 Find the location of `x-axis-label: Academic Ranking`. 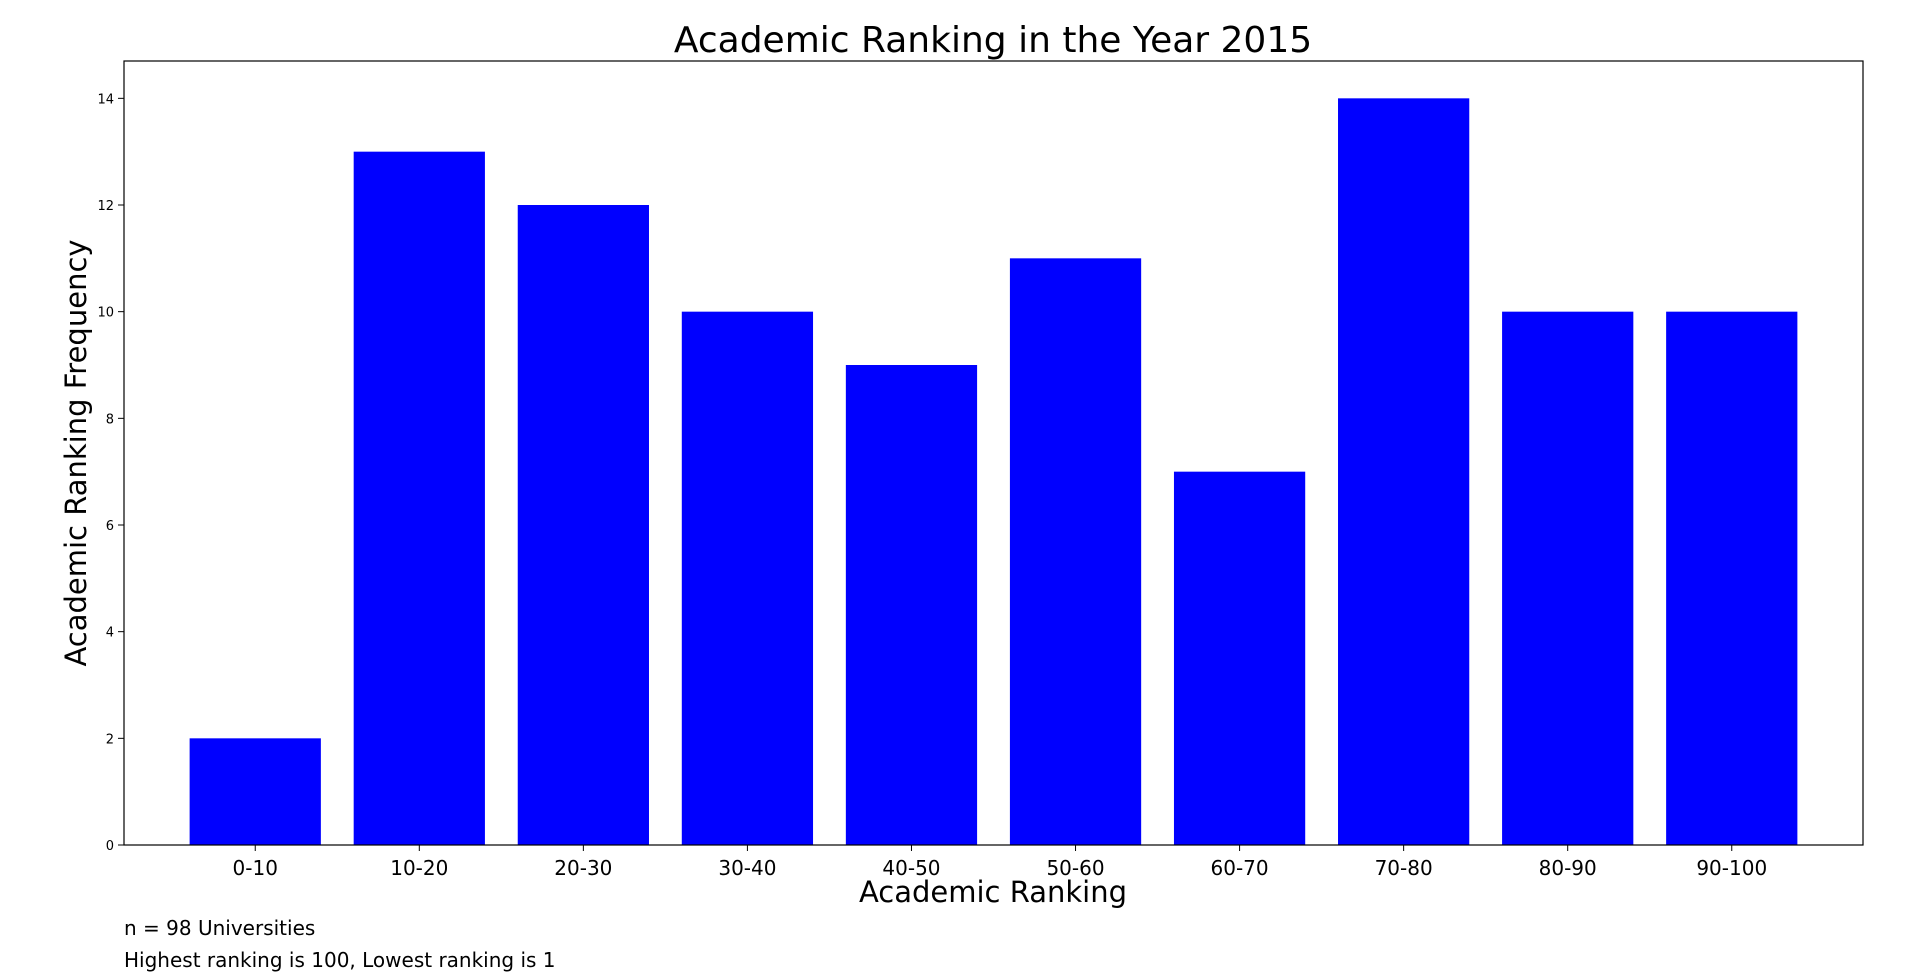

x-axis-label: Academic Ranking is located at coordinates (993, 892).